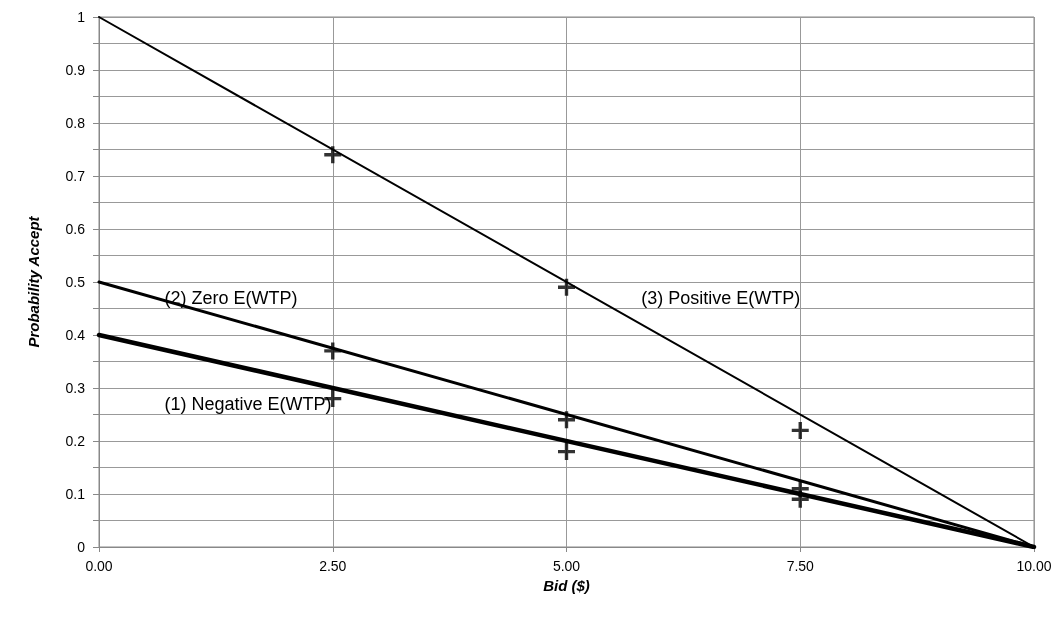  I want to click on y-tick-label: 0.8, so click(75, 123).